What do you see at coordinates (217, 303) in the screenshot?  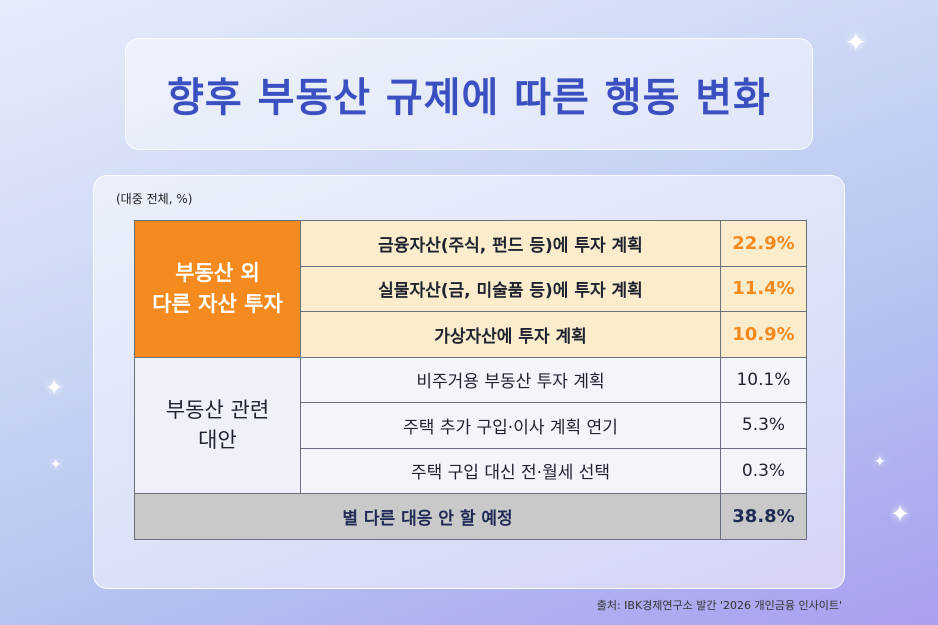 I see `category-label-line: 다른 자산 투자` at bounding box center [217, 303].